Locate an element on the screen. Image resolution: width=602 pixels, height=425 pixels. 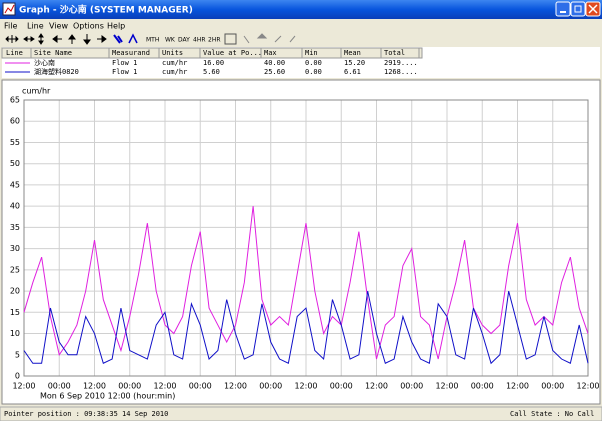
y-tick-label: 55 is located at coordinates (15, 142).